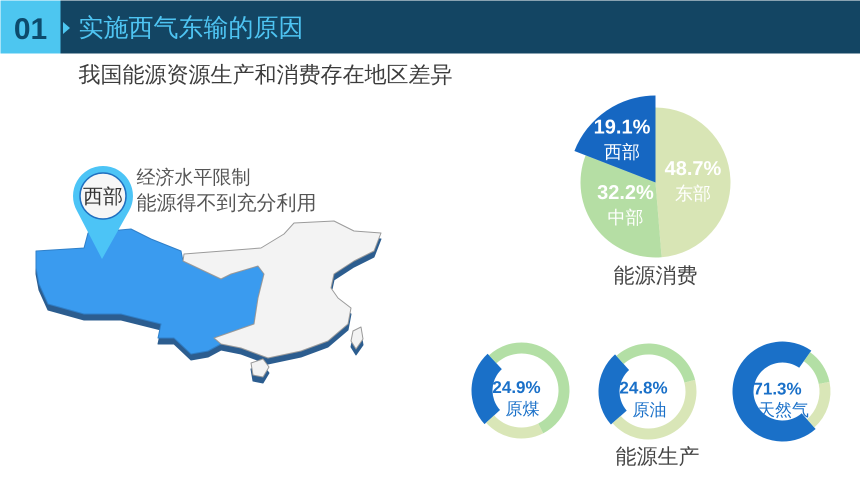 The image size is (860, 484). Describe the element at coordinates (649, 410) in the screenshot. I see `text: 原油` at that location.